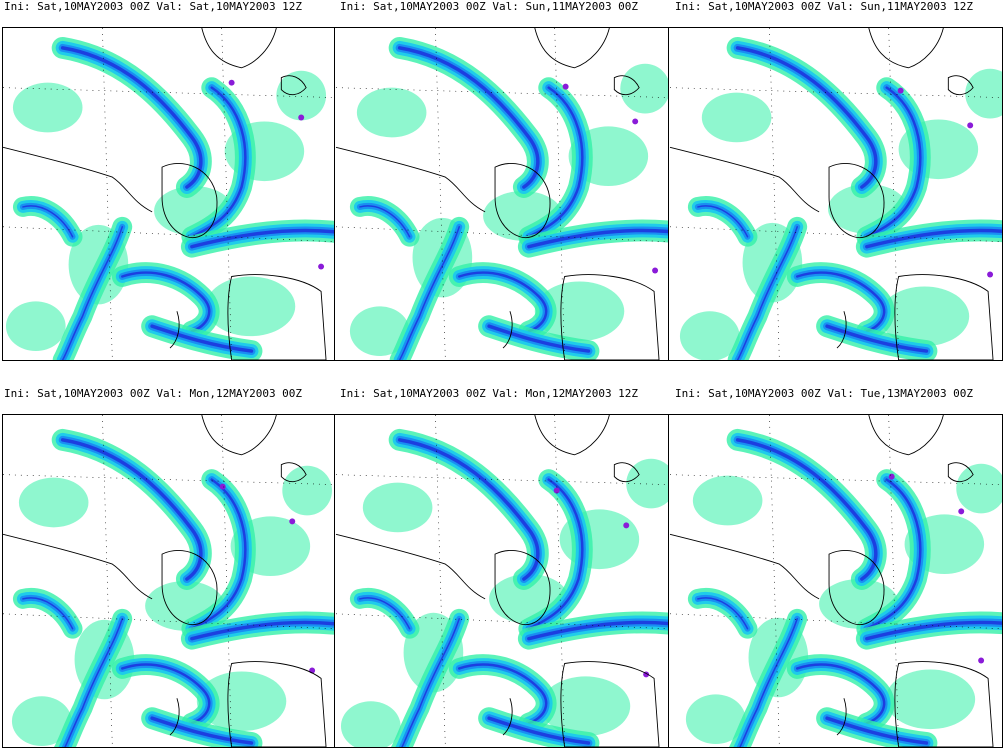 This screenshot has width=1005, height=750. I want to click on val-time: Mon,12MAY2003 12Z, so click(582, 393).